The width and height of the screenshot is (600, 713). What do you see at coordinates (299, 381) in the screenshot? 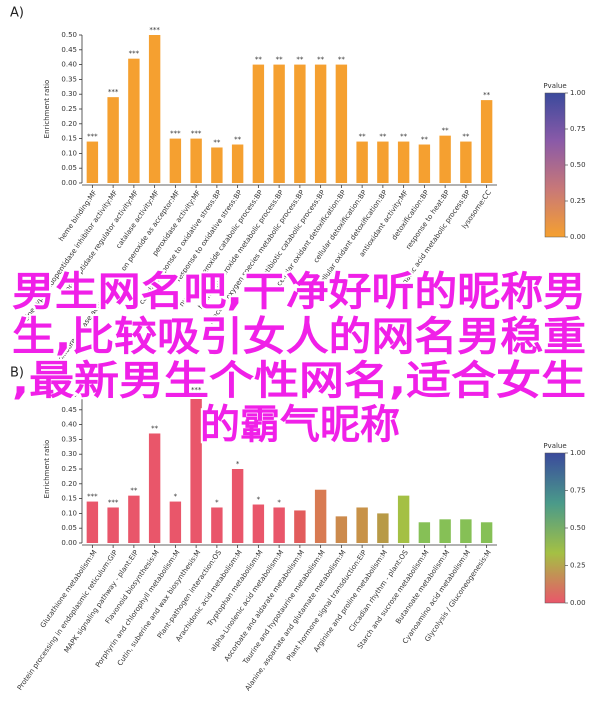
I see `overlay-caption: ,最新男生个性网名,适合女生` at bounding box center [299, 381].